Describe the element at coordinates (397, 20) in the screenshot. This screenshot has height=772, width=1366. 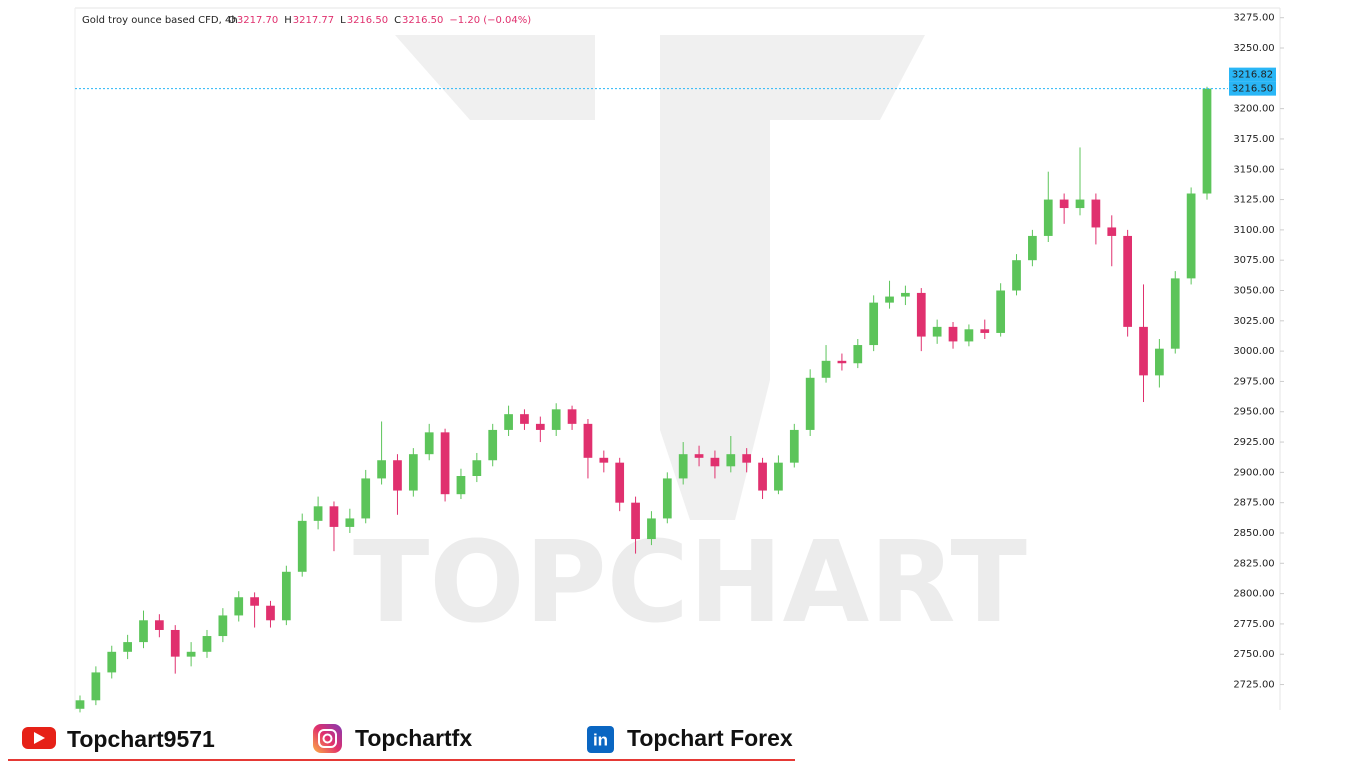
I see `ohlc-label: C` at that location.